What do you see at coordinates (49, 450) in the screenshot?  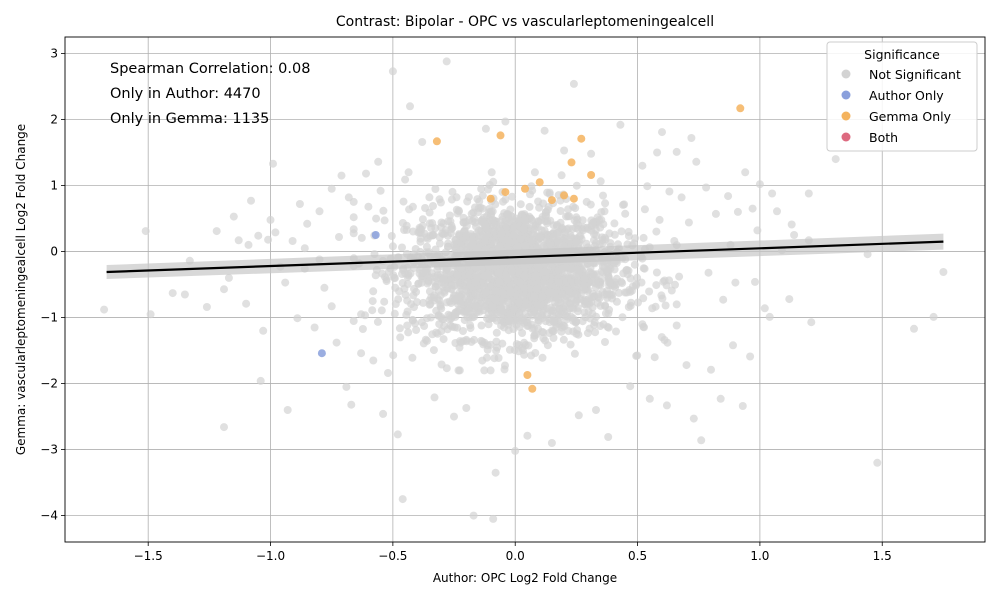 I see `y-tick-label: −3` at bounding box center [49, 450].